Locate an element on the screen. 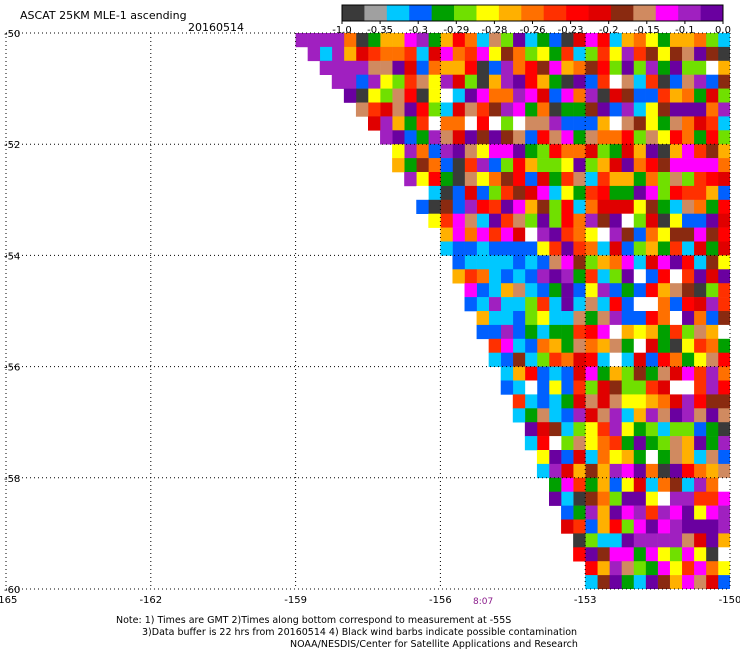 The image size is (740, 650). y-tick-label: -60 is located at coordinates (12, 590).